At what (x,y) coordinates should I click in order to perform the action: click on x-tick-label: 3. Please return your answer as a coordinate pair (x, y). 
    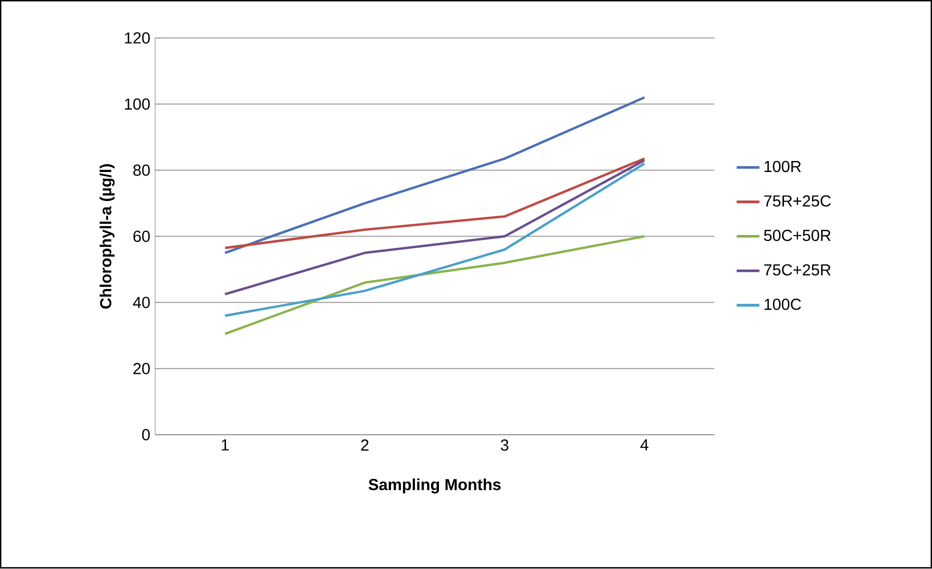
    Looking at the image, I should click on (504, 445).